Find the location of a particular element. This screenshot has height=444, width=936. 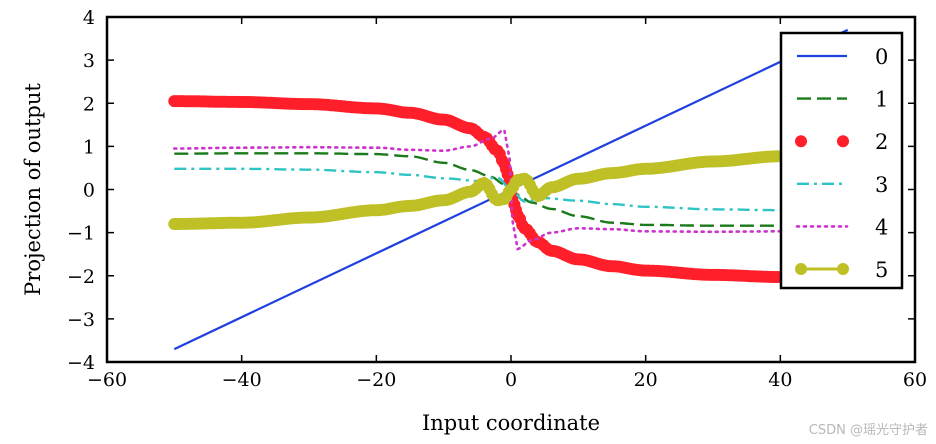

x-axis-label: Input coordinate is located at coordinates (511, 423).